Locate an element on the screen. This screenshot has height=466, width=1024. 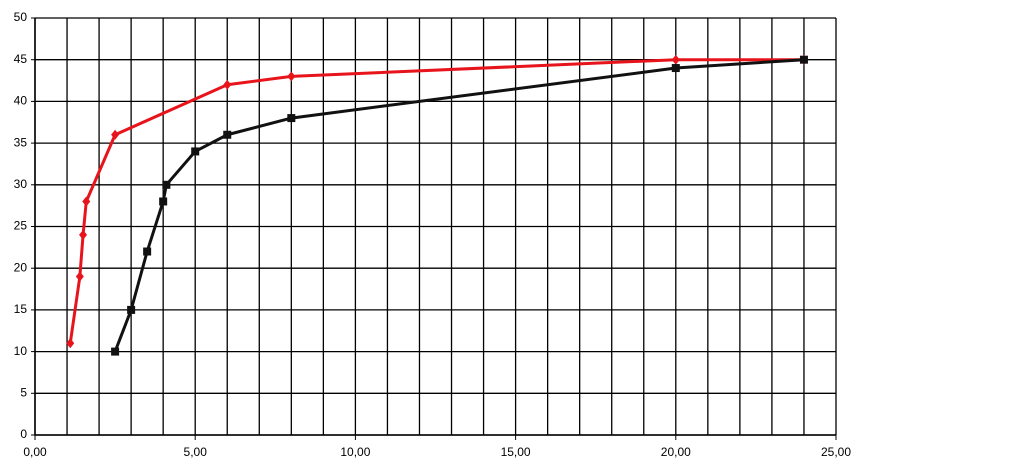
y-tick-label: 50 is located at coordinates (21, 17).